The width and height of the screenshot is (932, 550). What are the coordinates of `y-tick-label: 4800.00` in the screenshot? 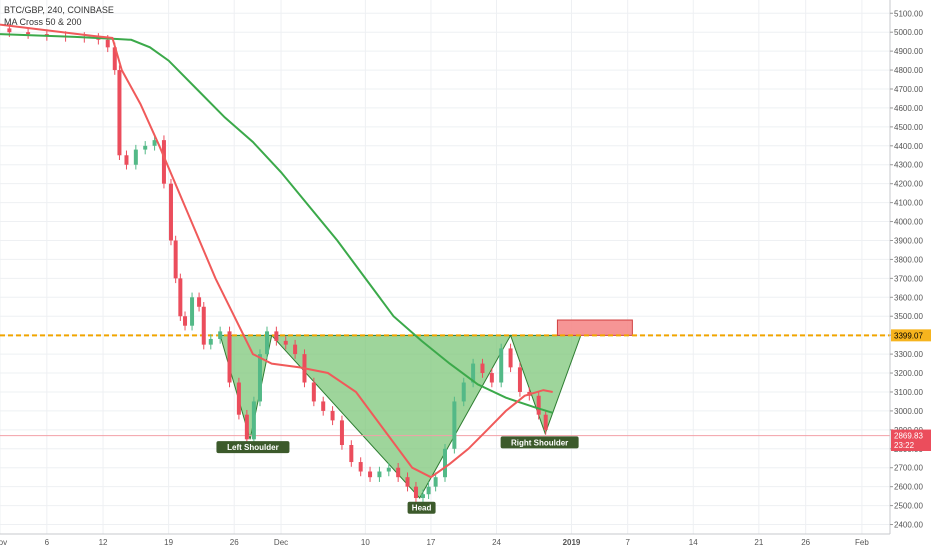 It's located at (908, 70).